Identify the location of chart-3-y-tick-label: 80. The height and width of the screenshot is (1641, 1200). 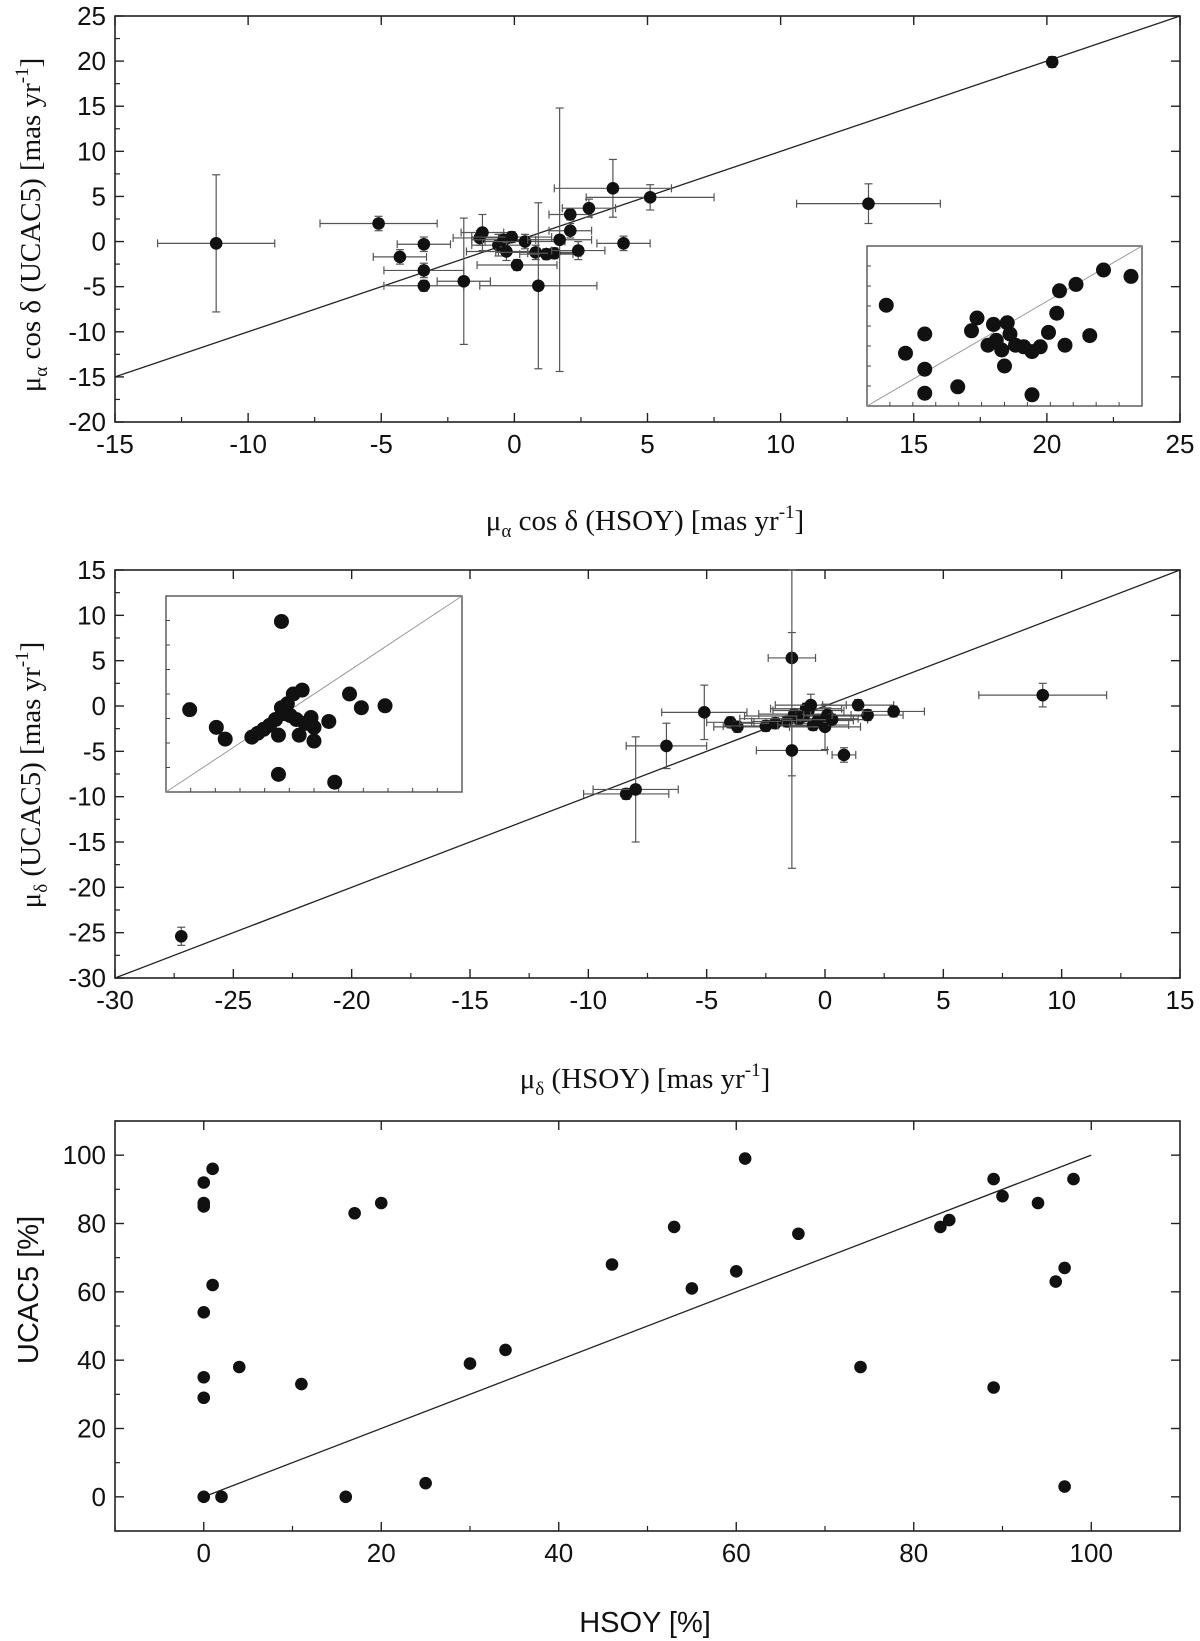
(91, 1224).